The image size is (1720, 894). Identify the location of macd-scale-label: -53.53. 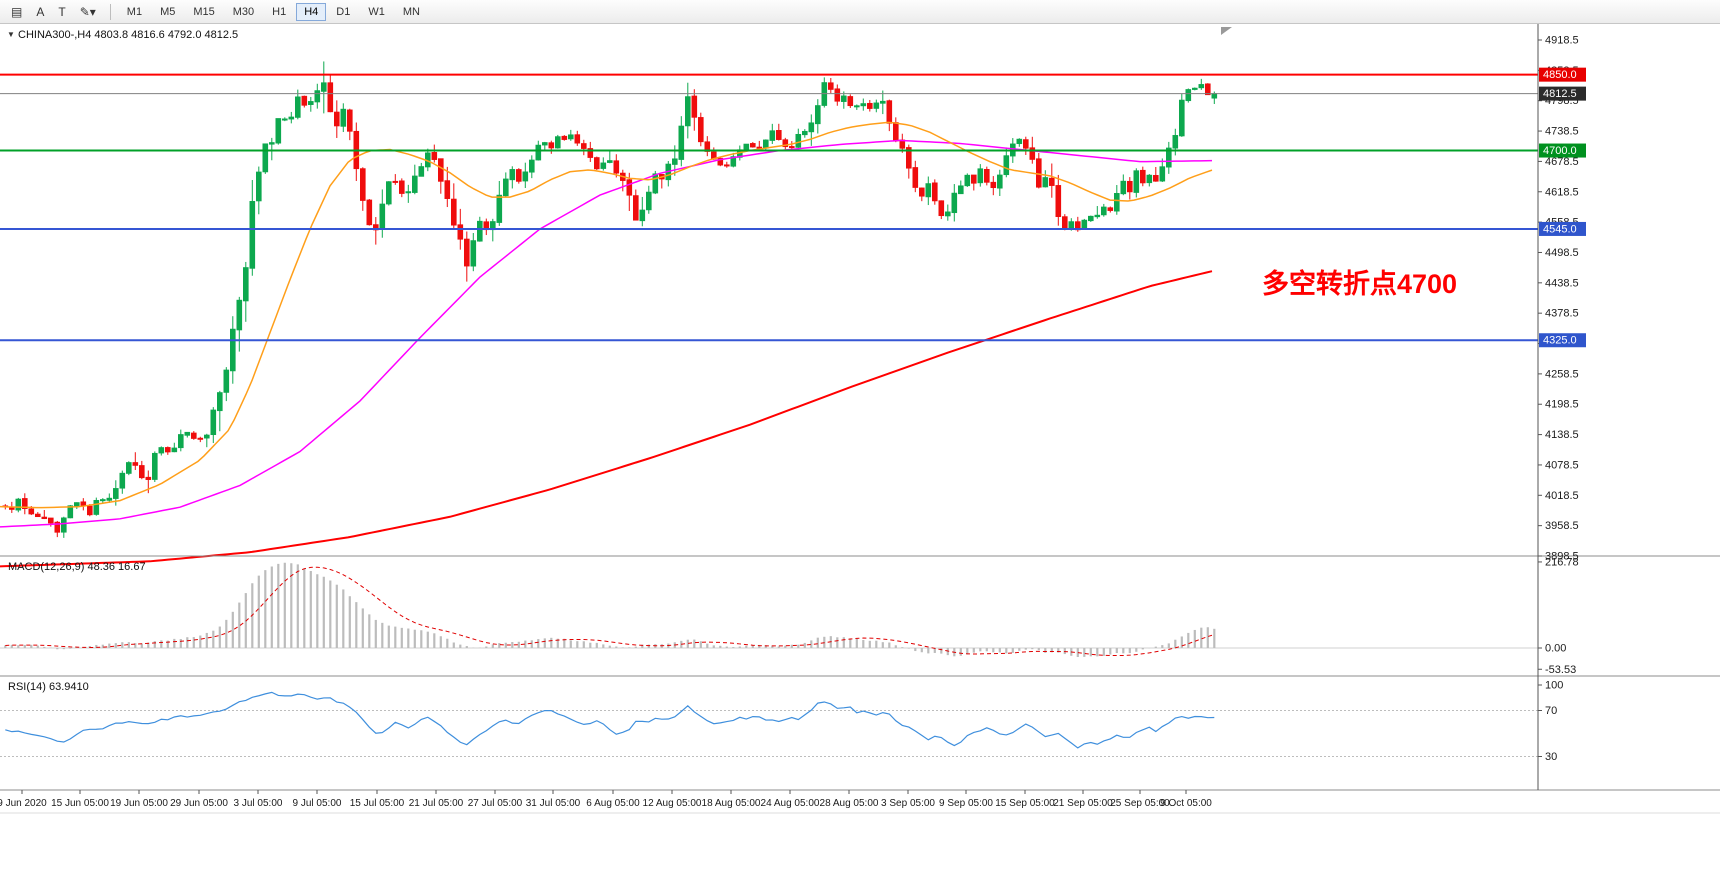
(1560, 670).